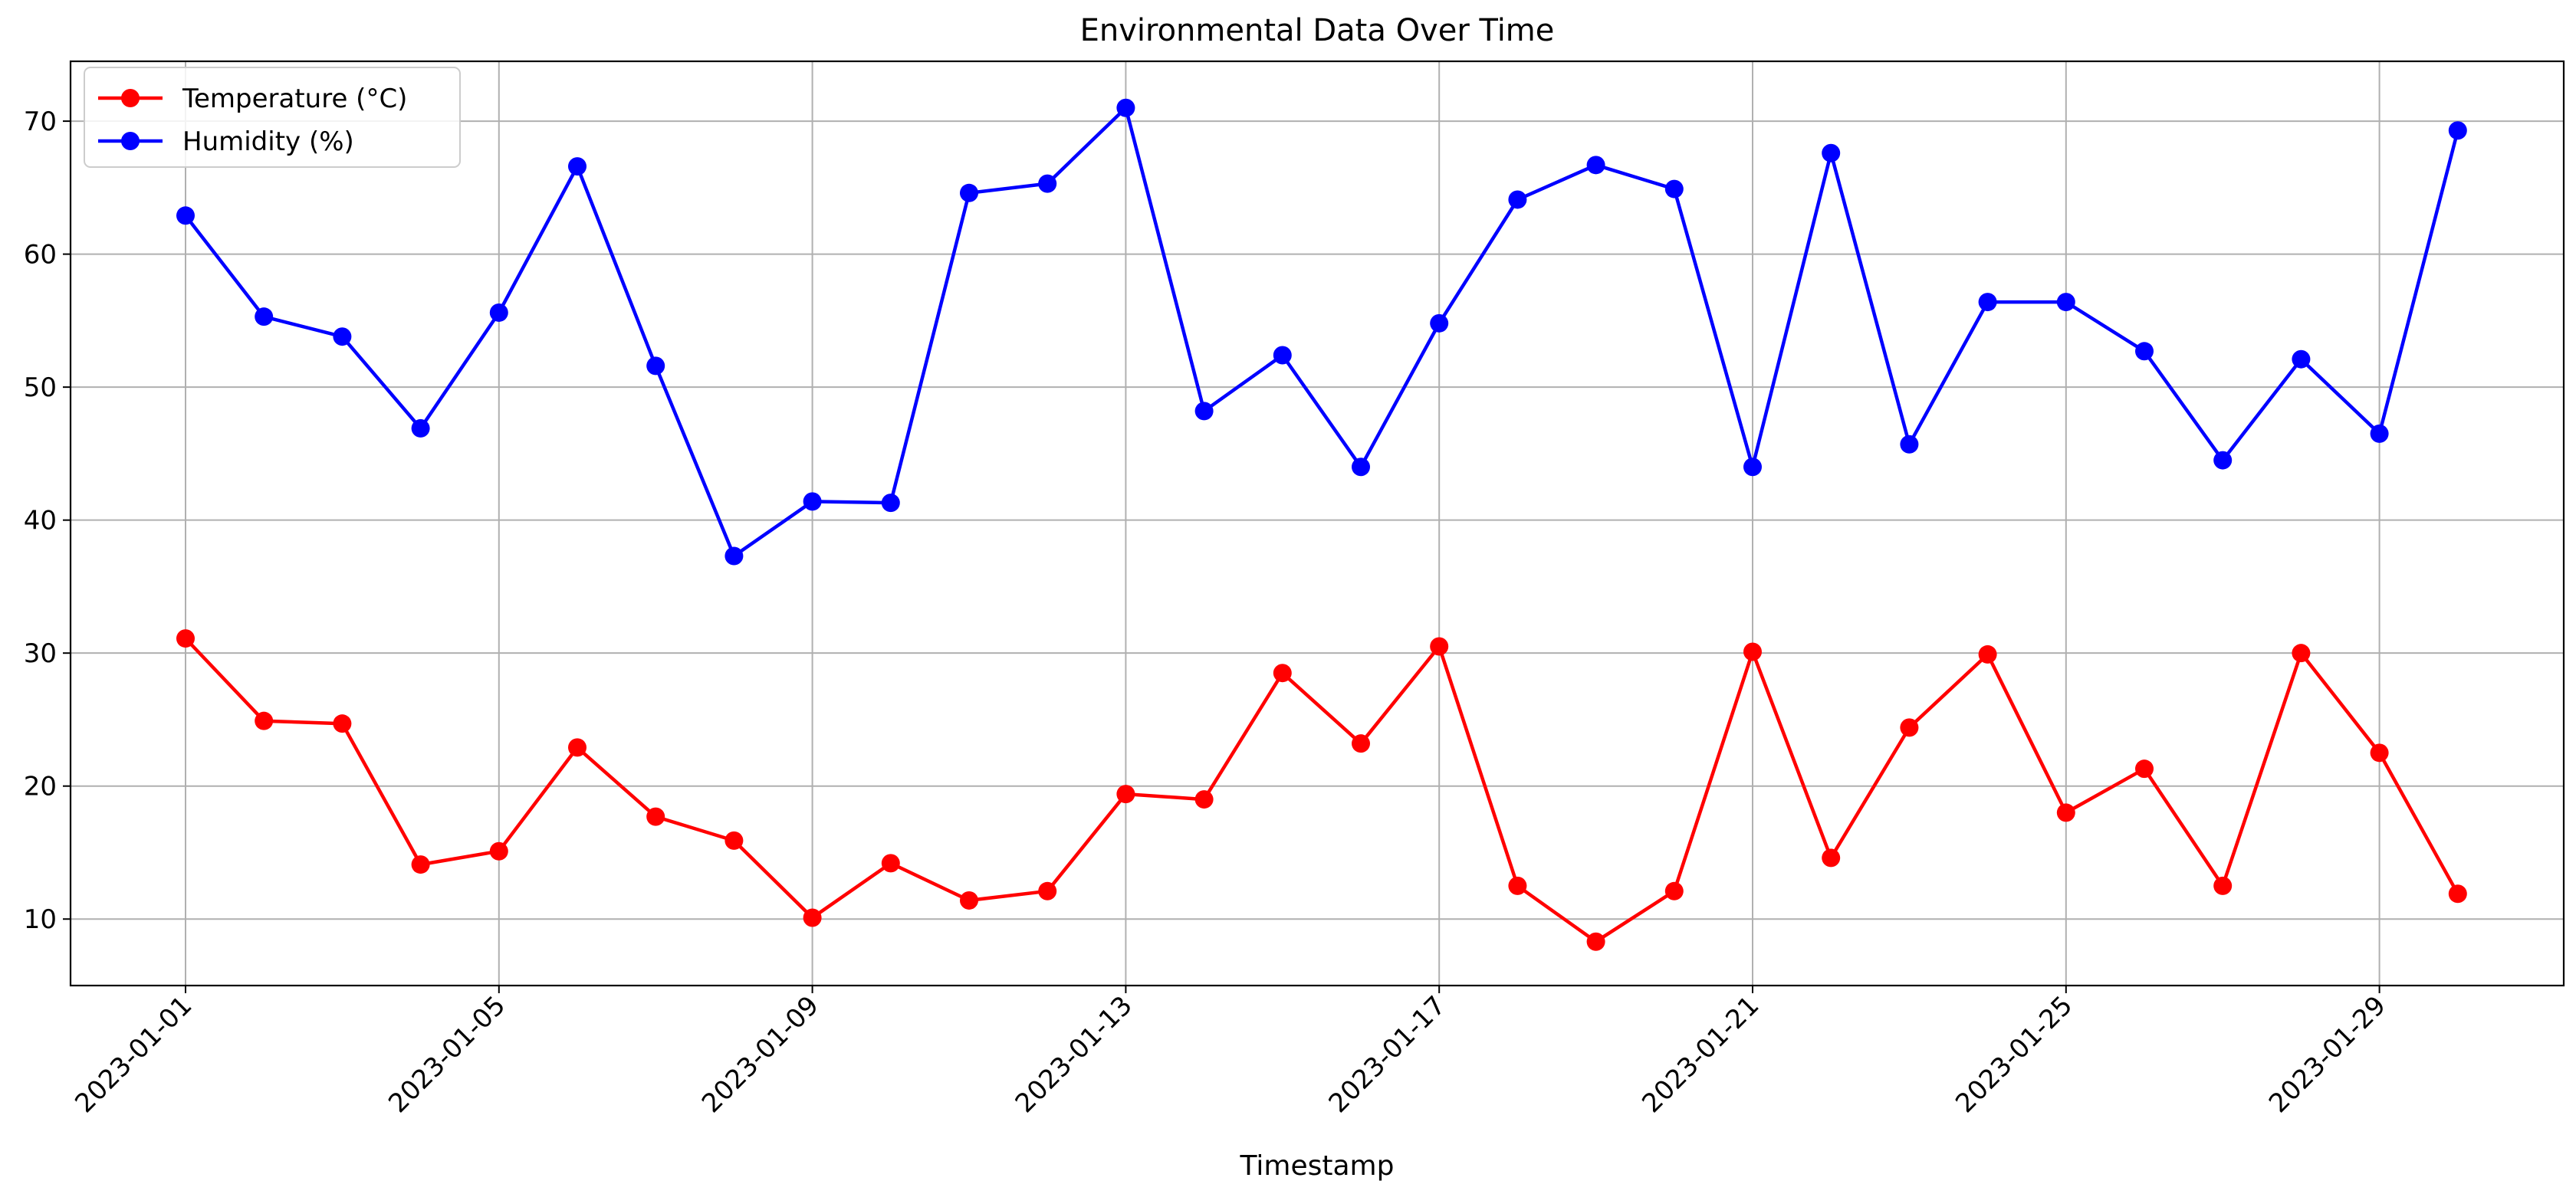 The height and width of the screenshot is (1194, 2576). What do you see at coordinates (41, 787) in the screenshot?
I see `y-tick-label: 20` at bounding box center [41, 787].